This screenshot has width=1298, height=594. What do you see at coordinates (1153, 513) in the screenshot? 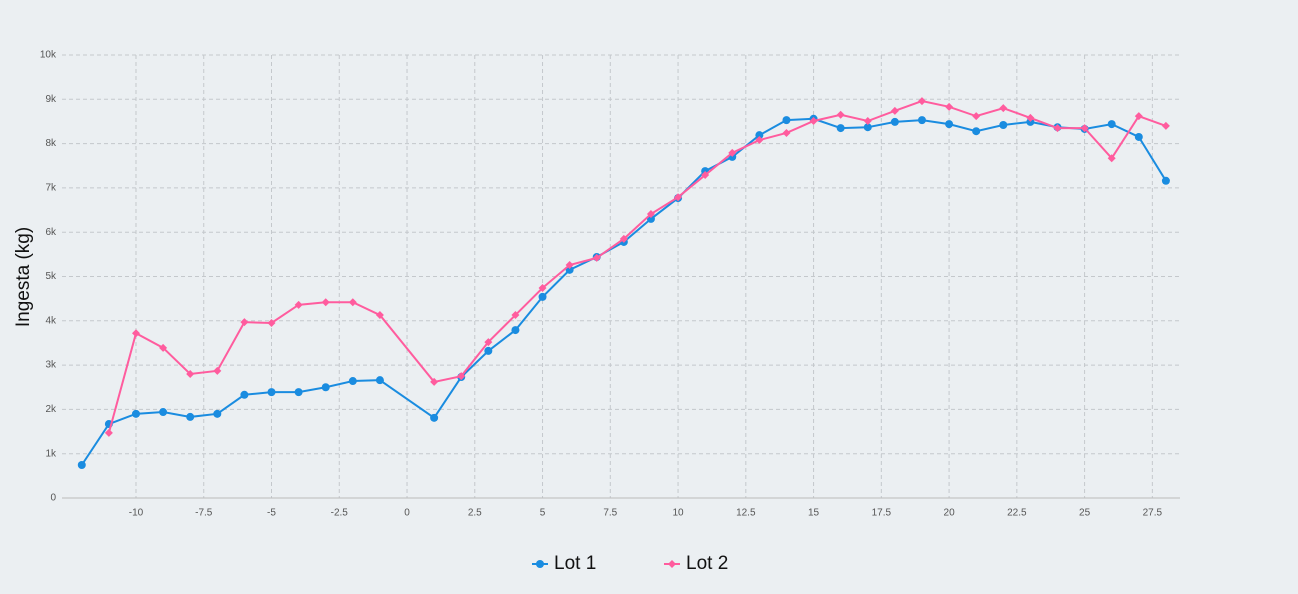
I see `x-tick-label: 27.5` at bounding box center [1153, 513].